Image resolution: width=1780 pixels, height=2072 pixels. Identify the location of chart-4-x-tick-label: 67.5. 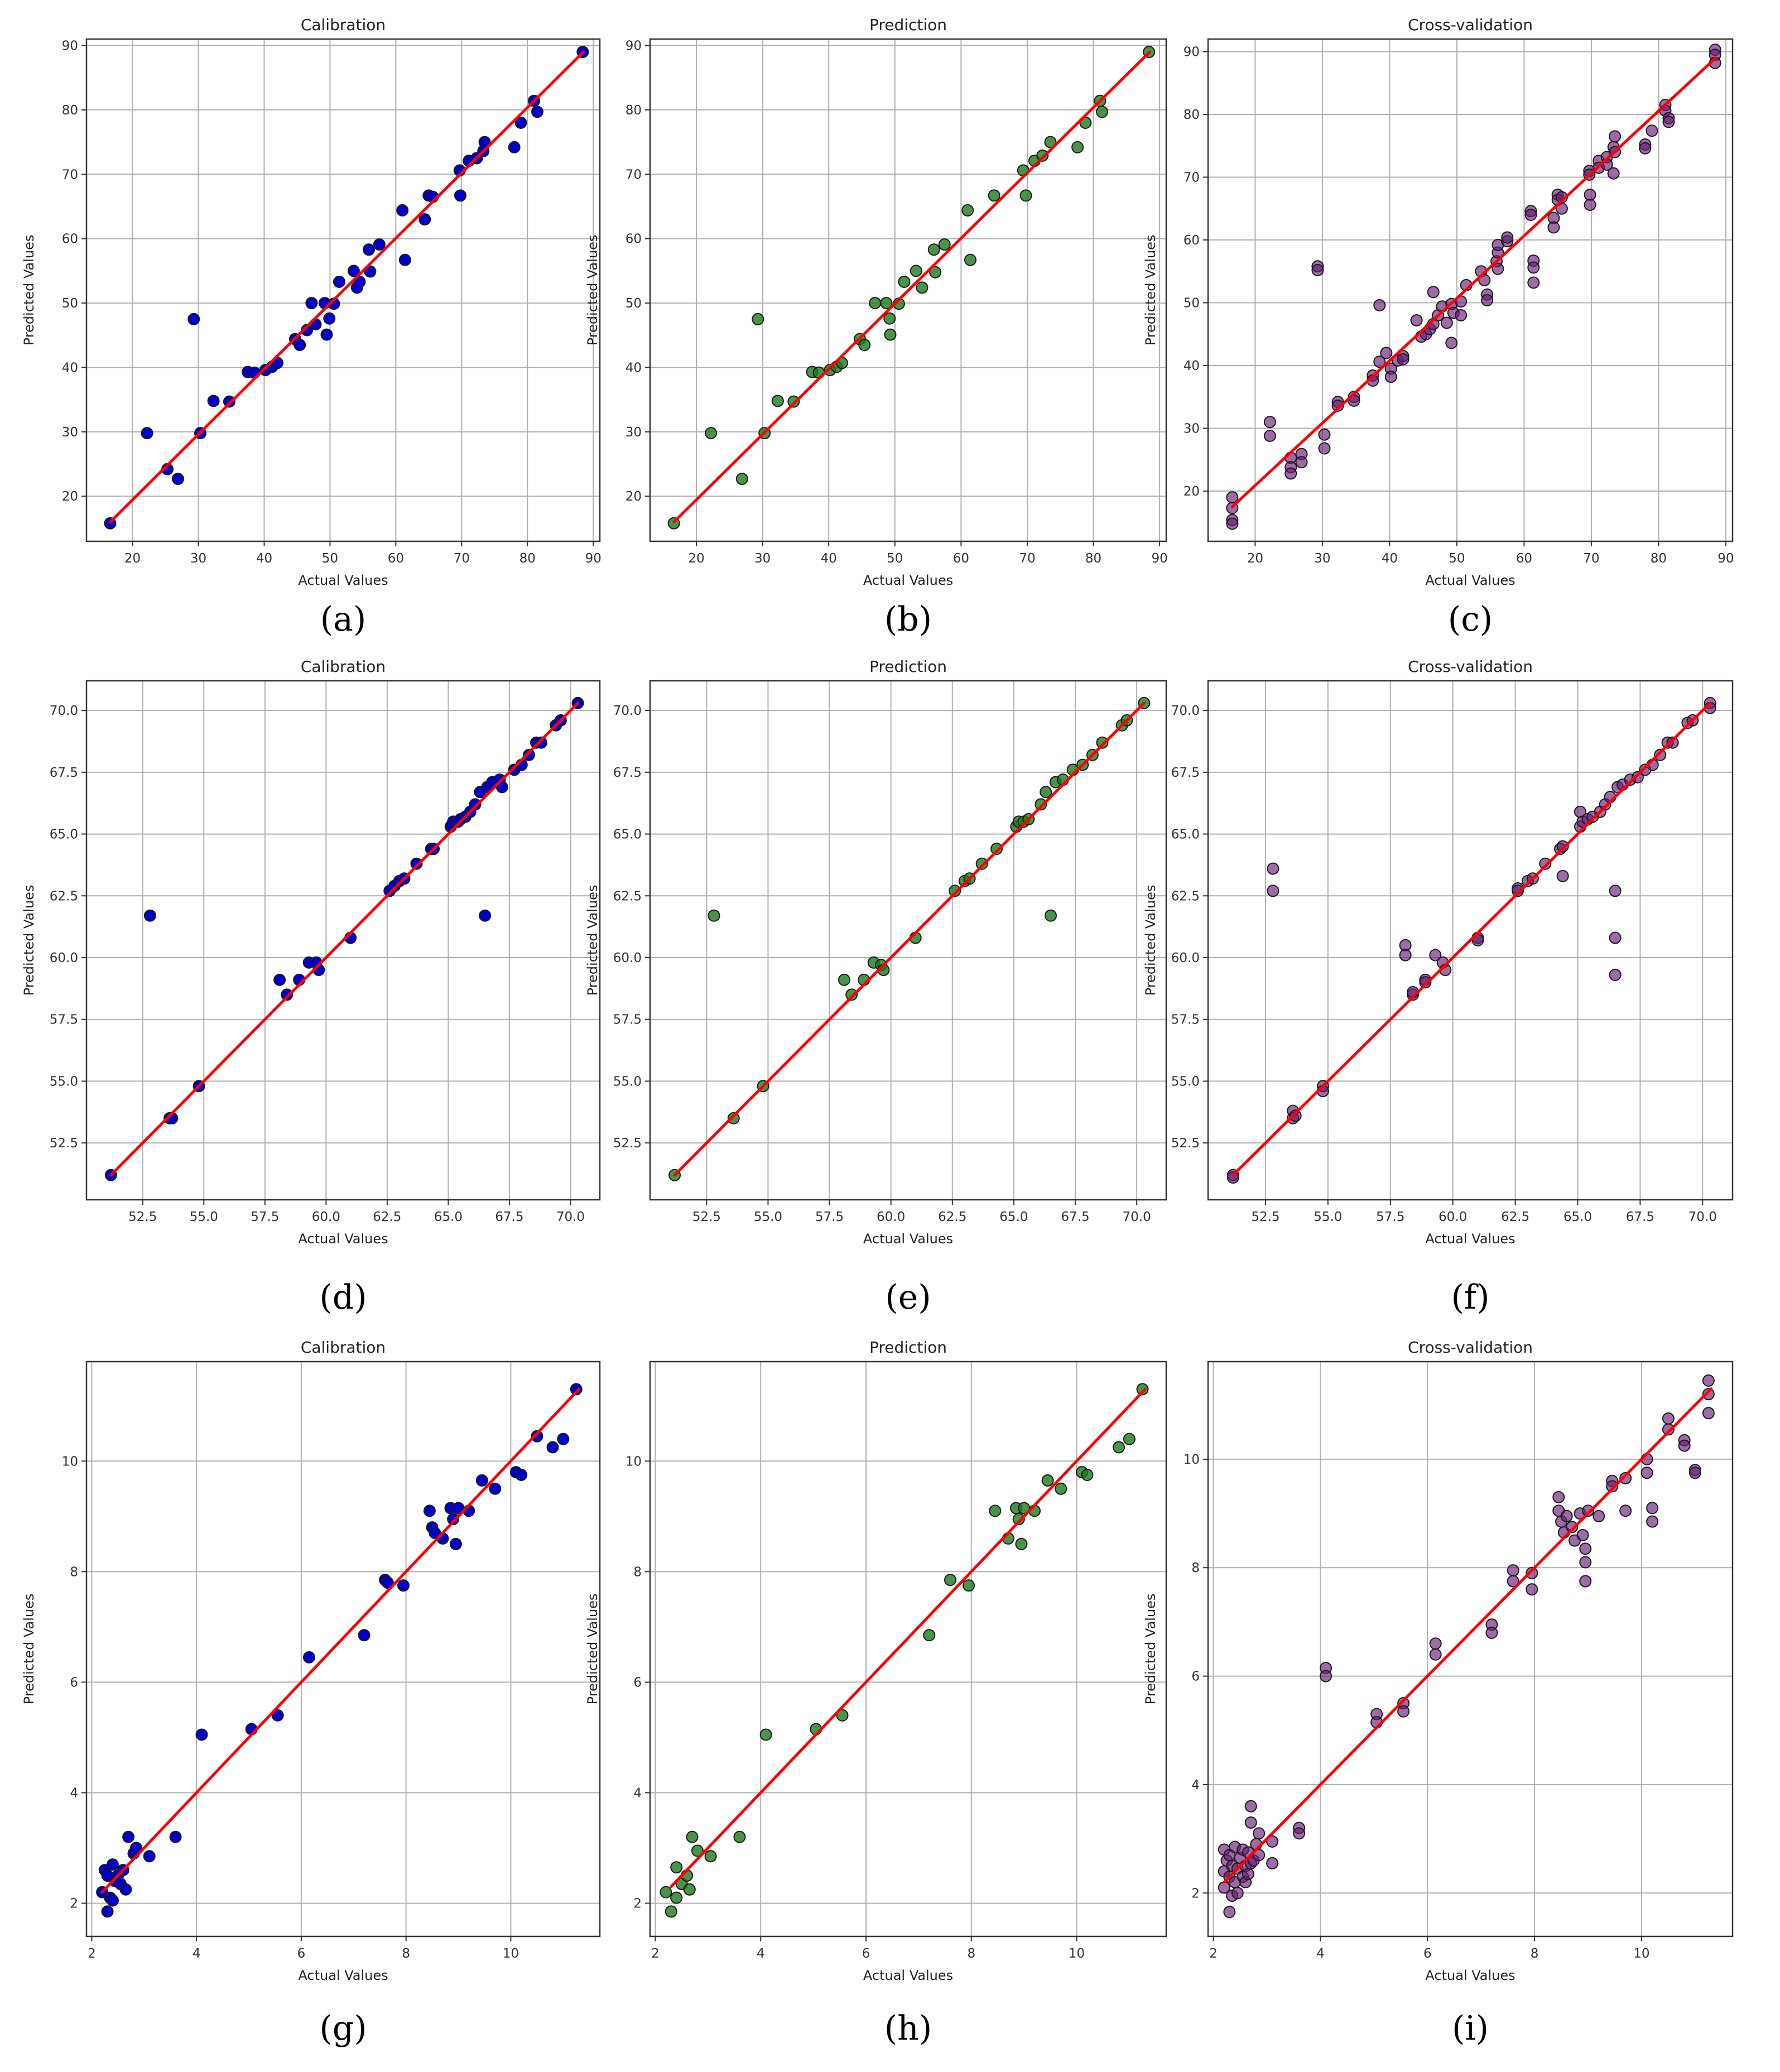
(509, 1217).